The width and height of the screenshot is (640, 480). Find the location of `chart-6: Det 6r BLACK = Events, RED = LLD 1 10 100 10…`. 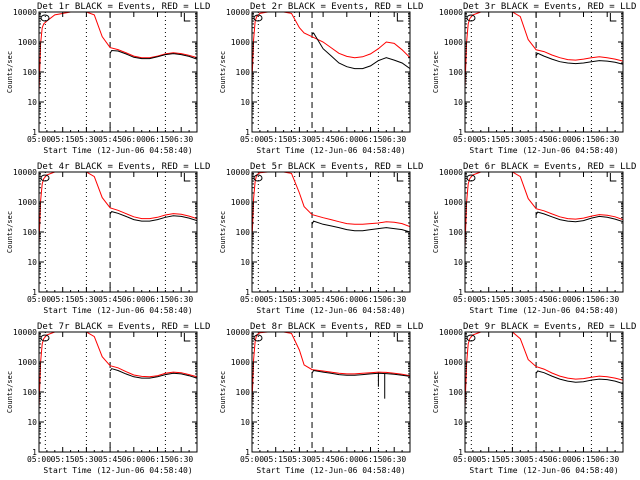

chart-6: Det 6r BLACK = Events, RED = LLD 1 10 100 10… is located at coordinates (534, 238).